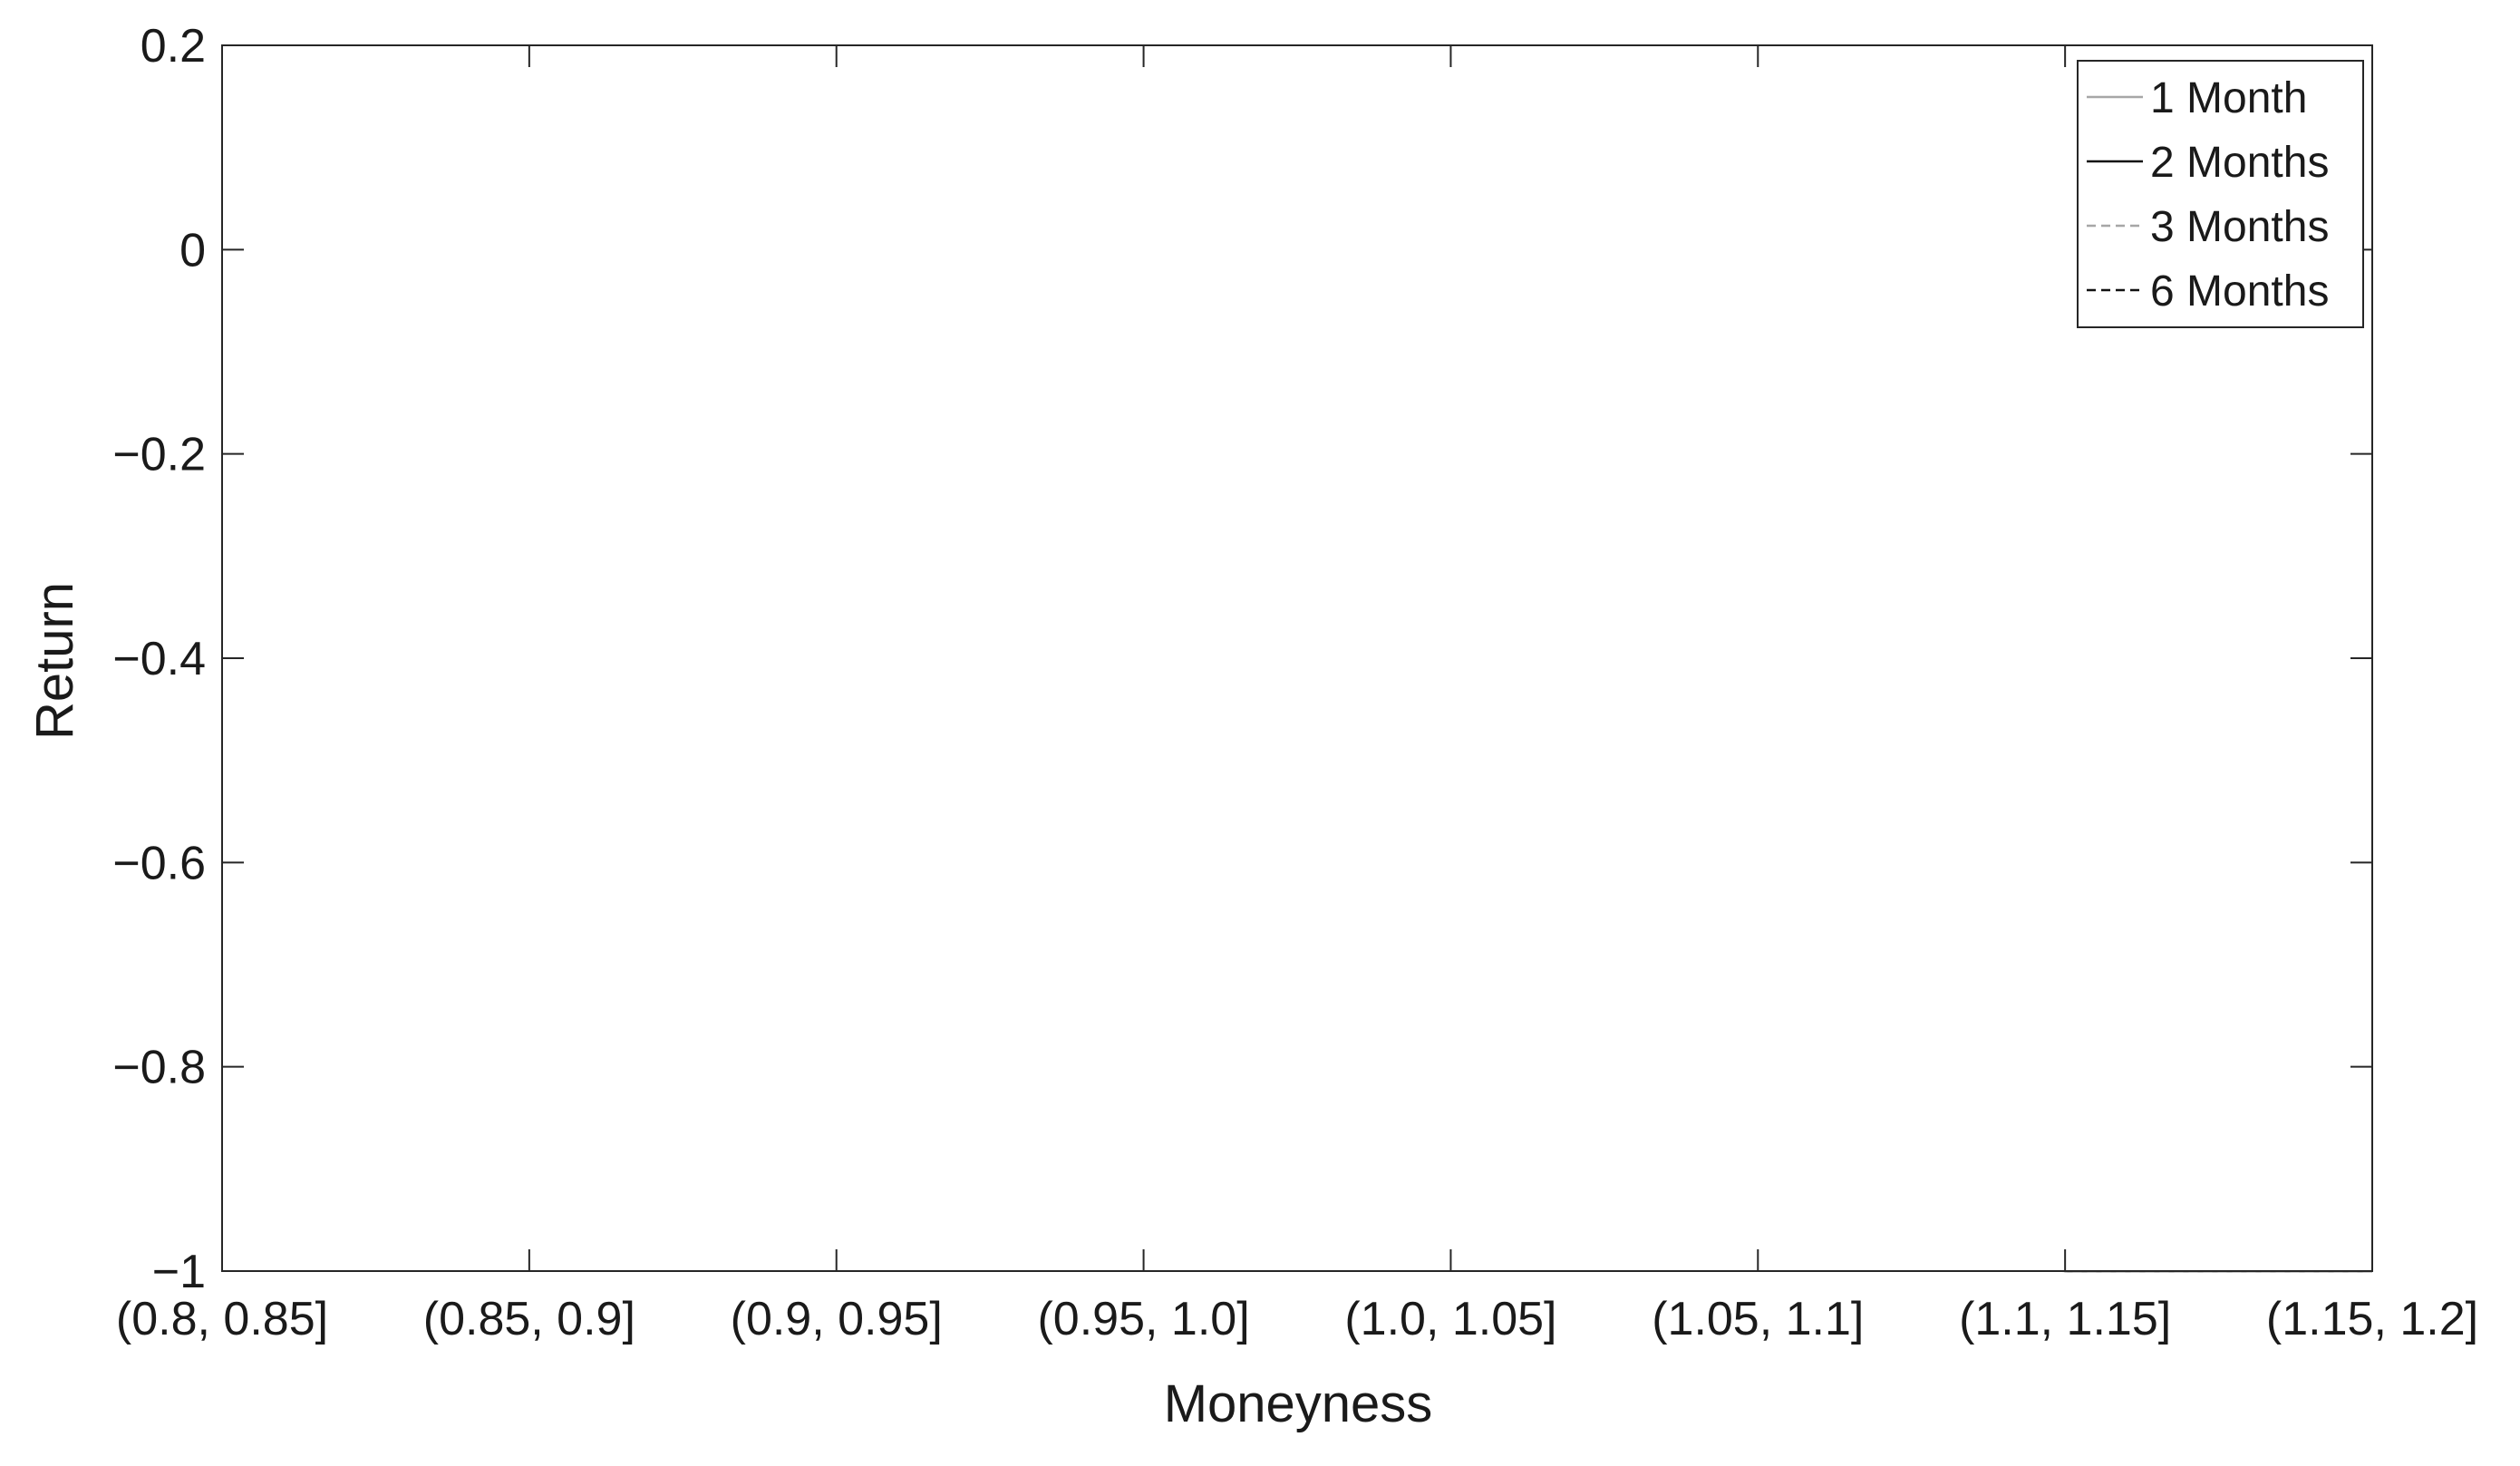 The image size is (2520, 1466). What do you see at coordinates (2239, 163) in the screenshot?
I see `legend-label: 2 Months` at bounding box center [2239, 163].